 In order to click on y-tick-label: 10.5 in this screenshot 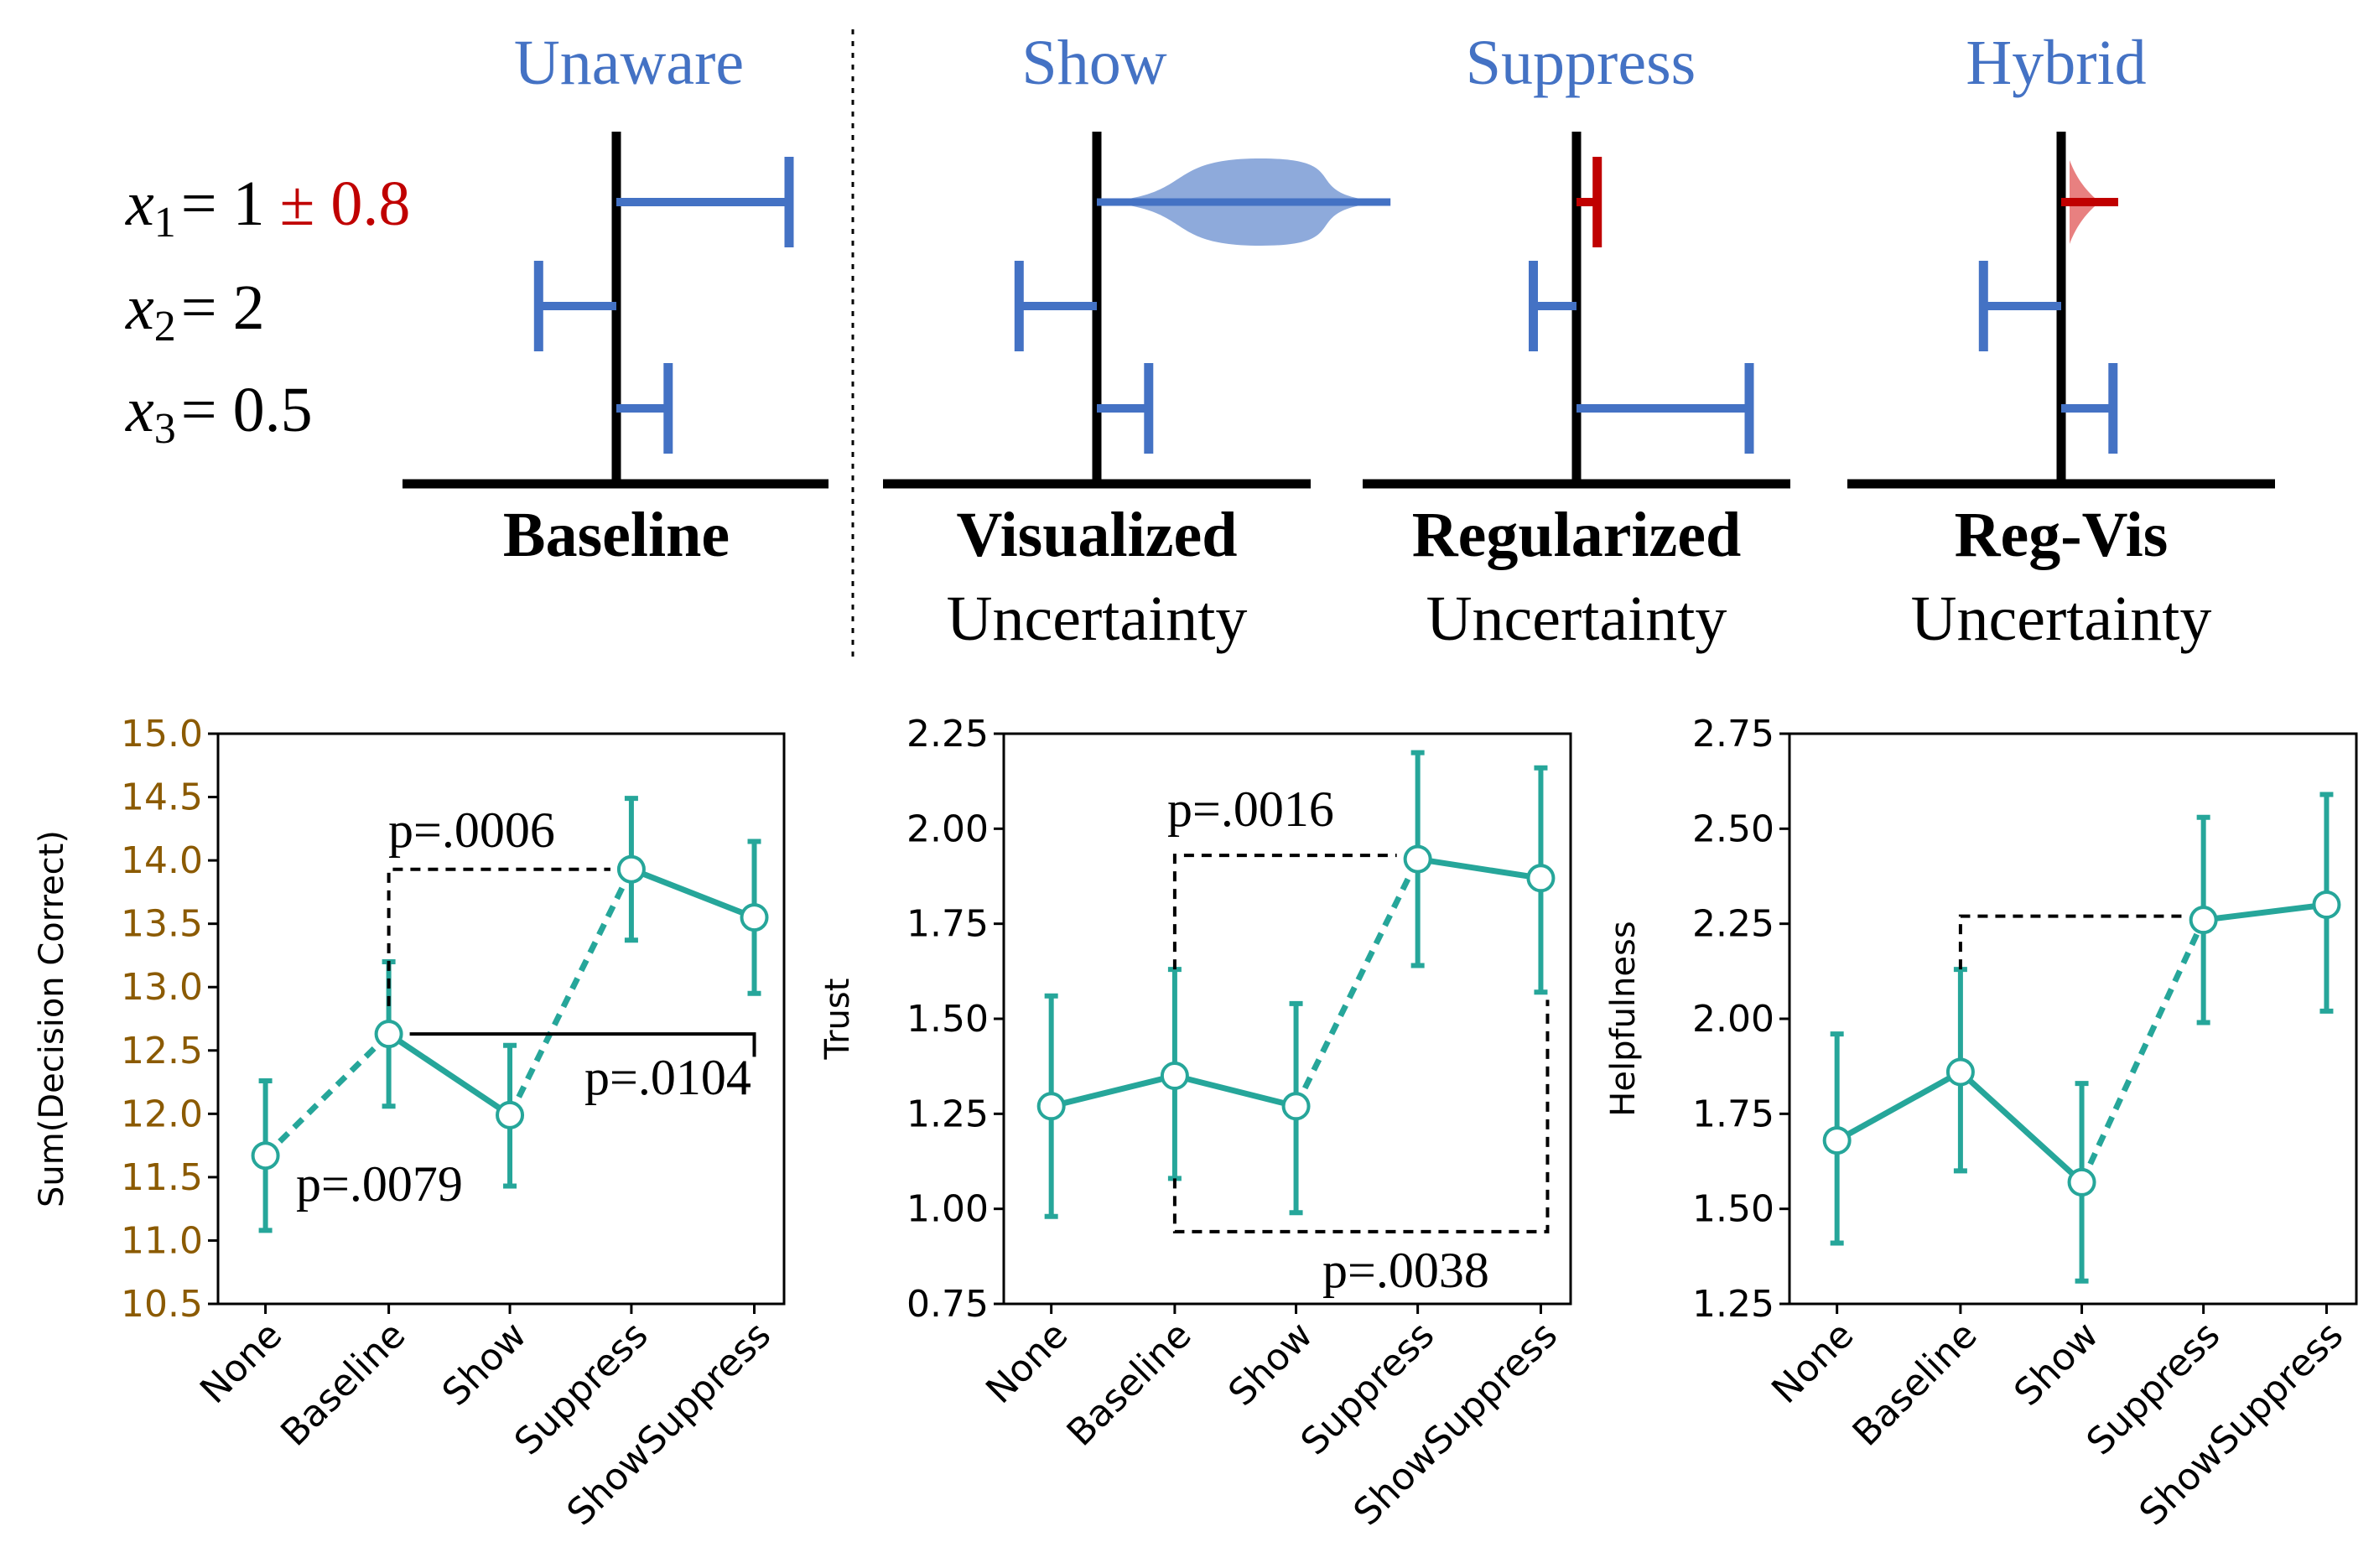, I will do `click(162, 1304)`.